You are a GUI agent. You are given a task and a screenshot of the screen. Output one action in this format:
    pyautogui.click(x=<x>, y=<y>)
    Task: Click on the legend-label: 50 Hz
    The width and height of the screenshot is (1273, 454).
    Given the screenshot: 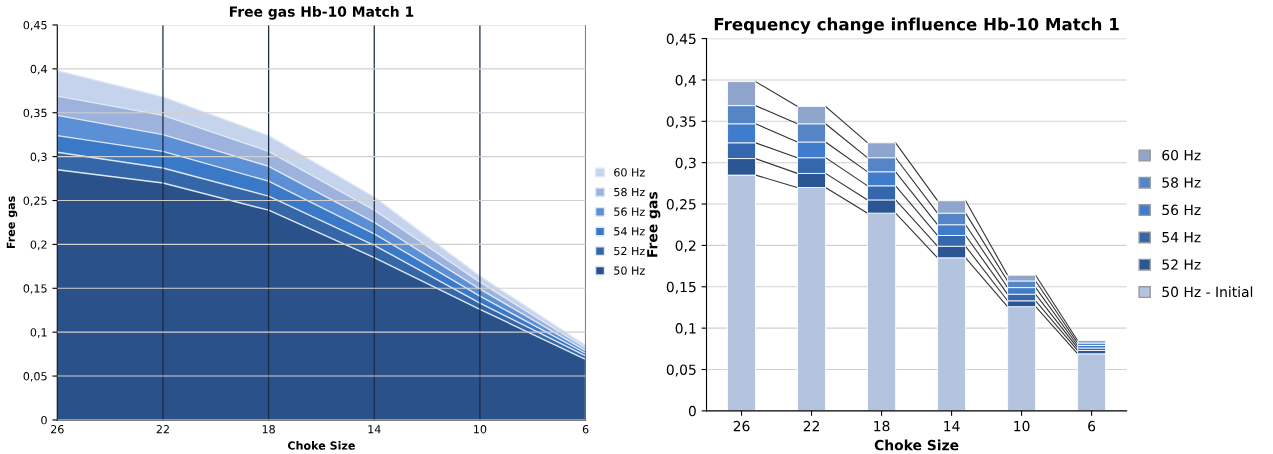 What is the action you would take?
    pyautogui.click(x=629, y=270)
    